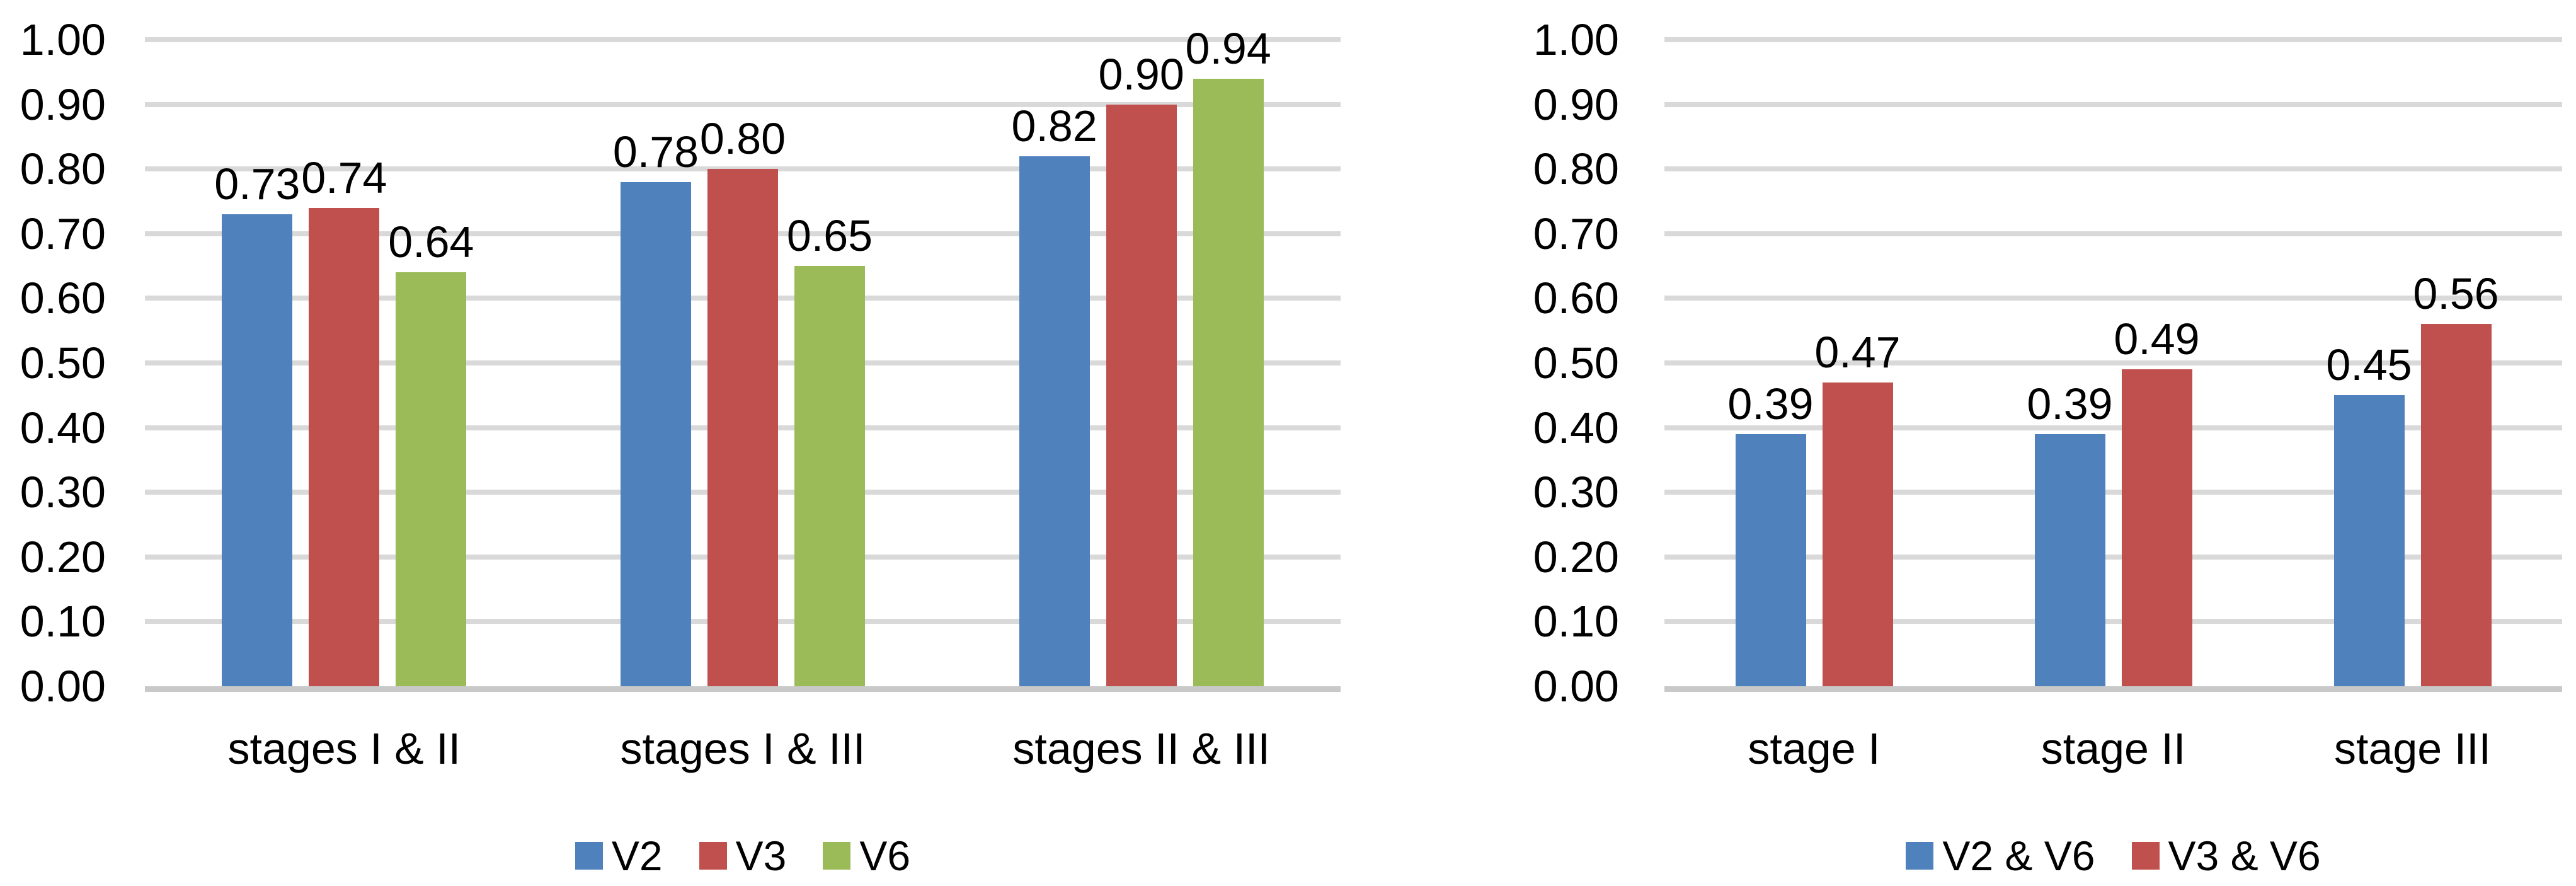 The height and width of the screenshot is (886, 2576). I want to click on bar-column: 0.73, so click(257, 363).